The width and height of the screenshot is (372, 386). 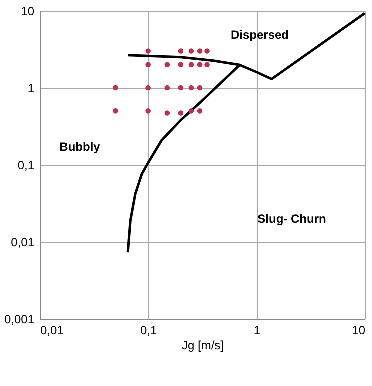 I want to click on y-tick-label: 10, so click(x=28, y=11).